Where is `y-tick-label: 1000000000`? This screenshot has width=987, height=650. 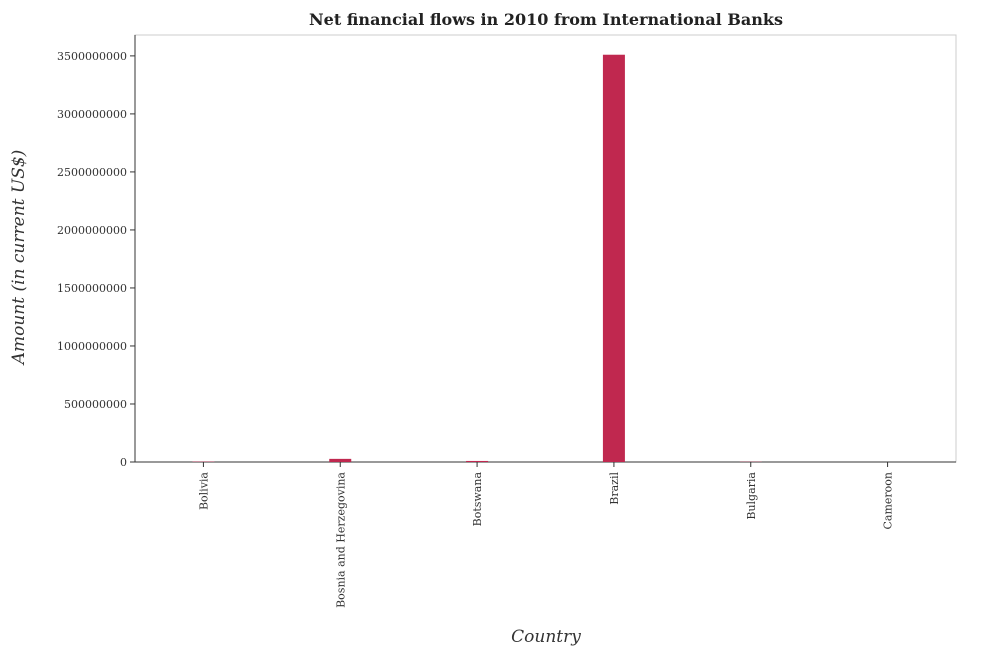
y-tick-label: 1000000000 is located at coordinates (92, 346).